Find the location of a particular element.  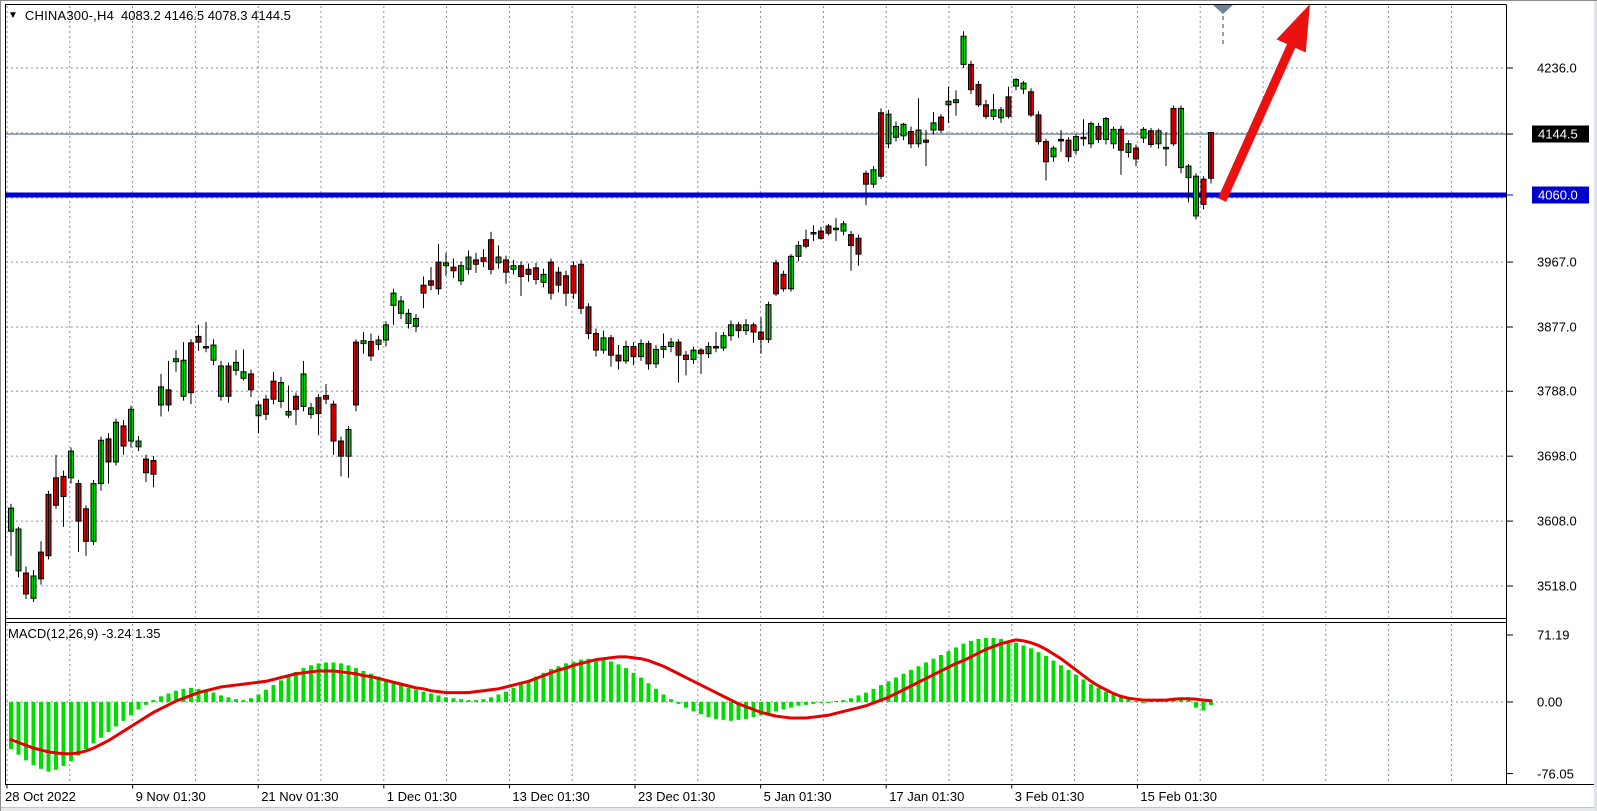

price-tick-label: 3518.0 is located at coordinates (1557, 586).